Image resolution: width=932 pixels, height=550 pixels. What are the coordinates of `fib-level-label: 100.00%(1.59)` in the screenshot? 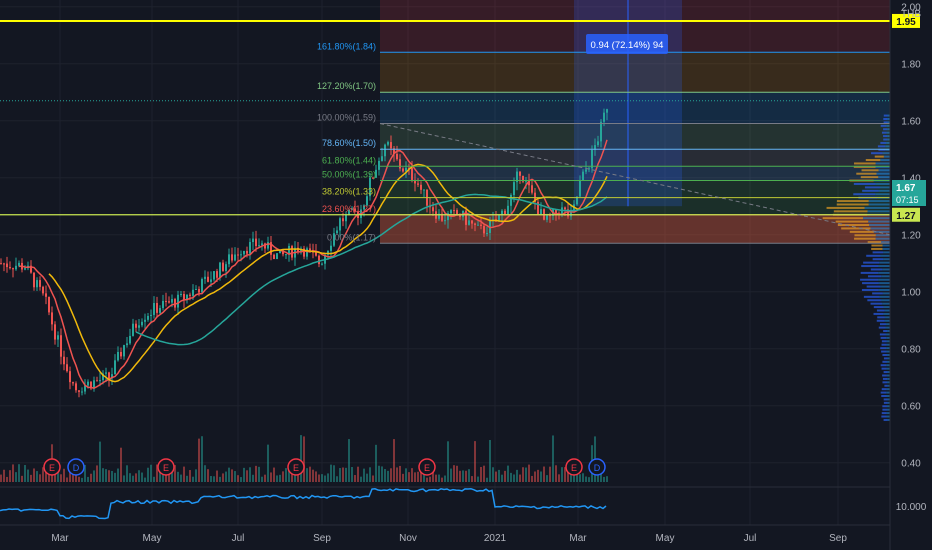 It's located at (346, 118).